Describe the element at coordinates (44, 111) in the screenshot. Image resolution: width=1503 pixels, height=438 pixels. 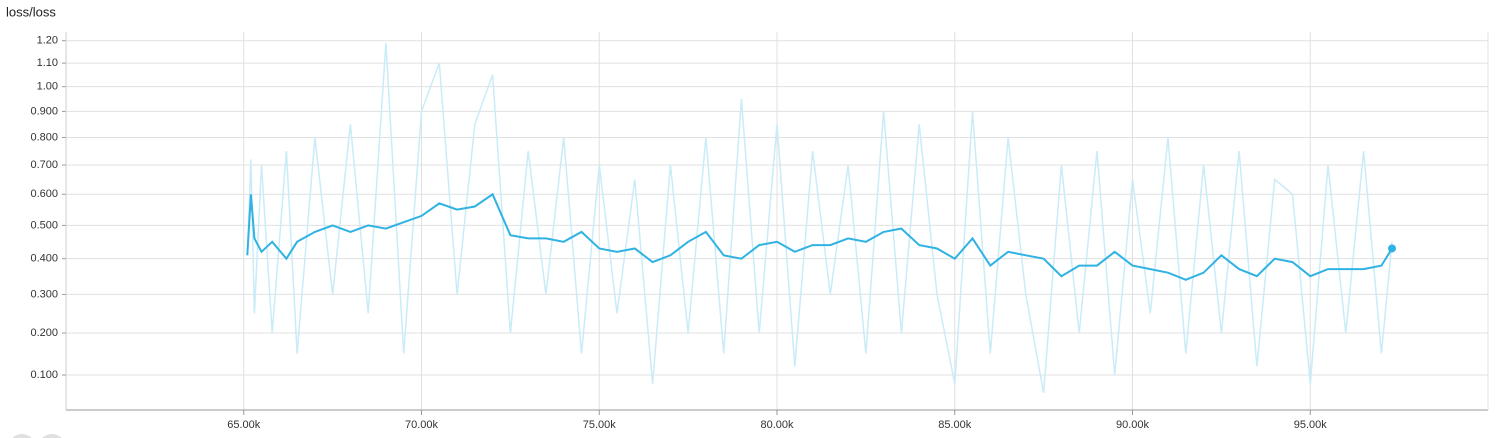
I see `y-tick-label: 0.900` at that location.